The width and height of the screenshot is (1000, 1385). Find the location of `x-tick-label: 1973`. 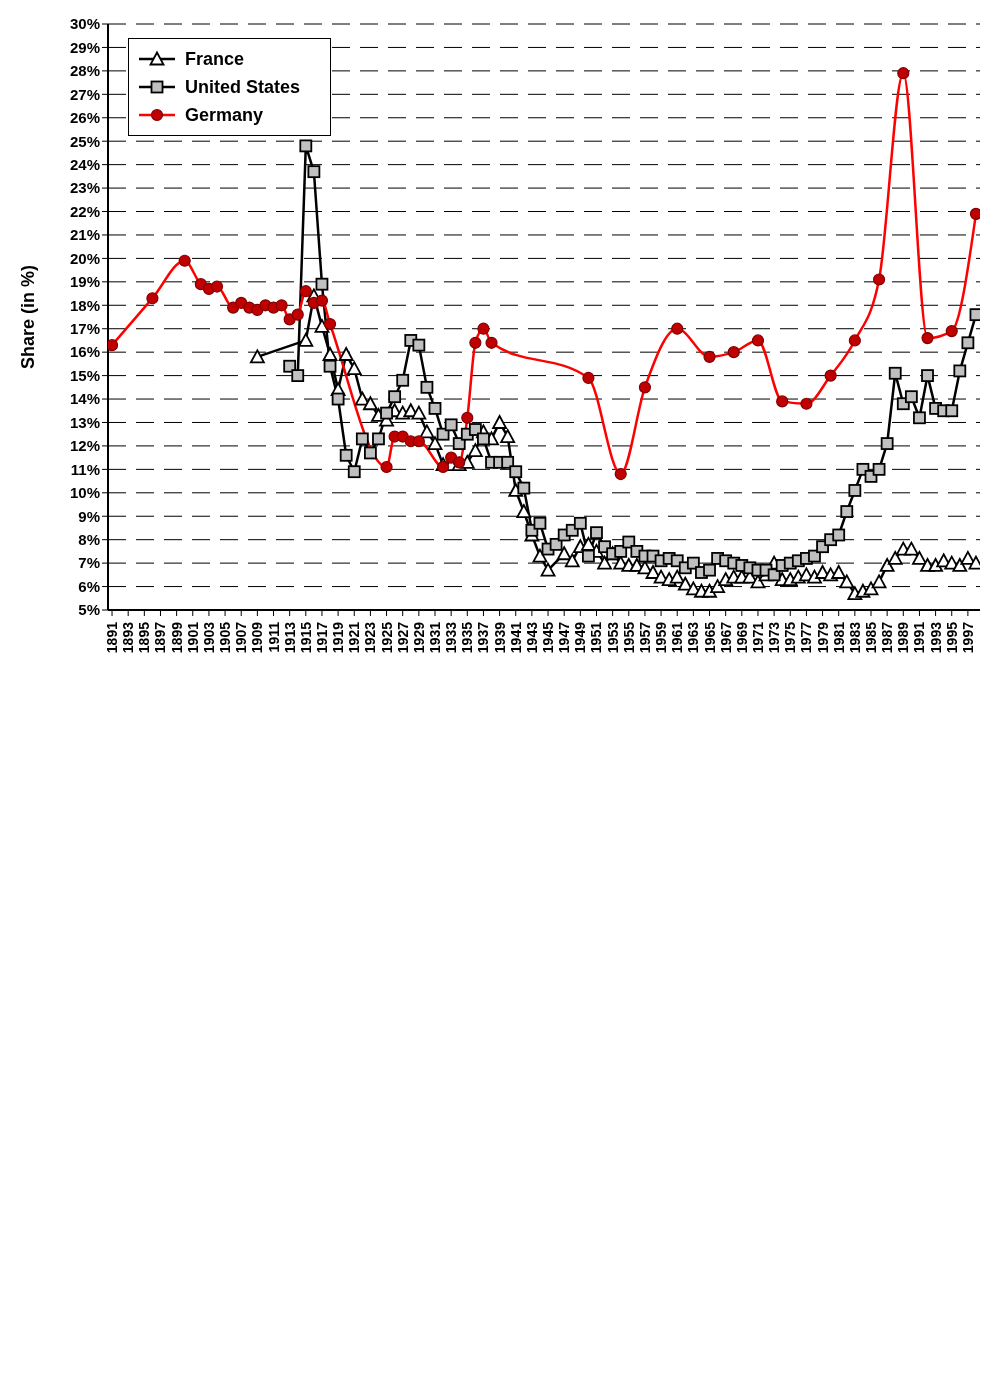

x-tick-label: 1973 is located at coordinates (774, 637).